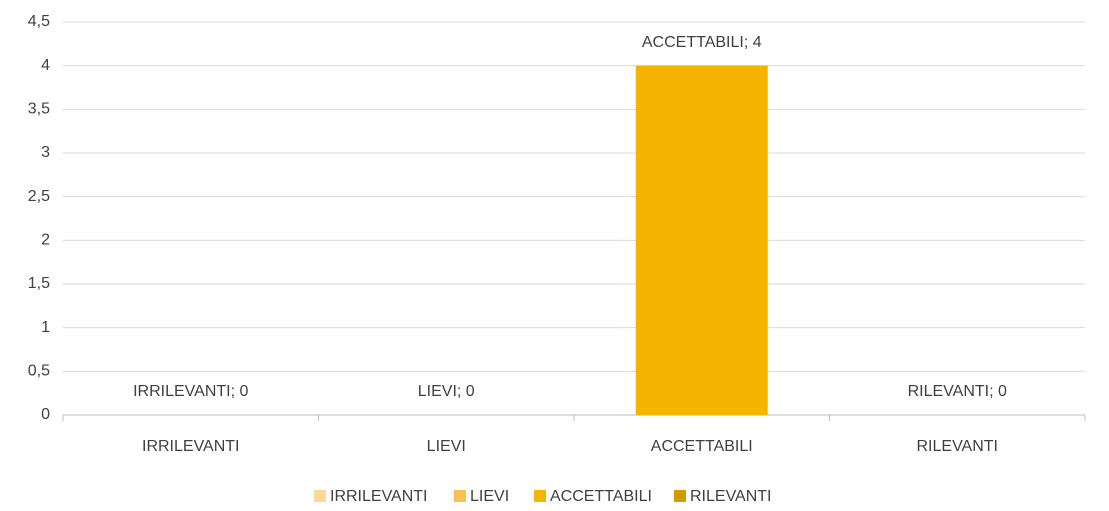  Describe the element at coordinates (601, 496) in the screenshot. I see `legend-label: ACCETTABILI` at that location.